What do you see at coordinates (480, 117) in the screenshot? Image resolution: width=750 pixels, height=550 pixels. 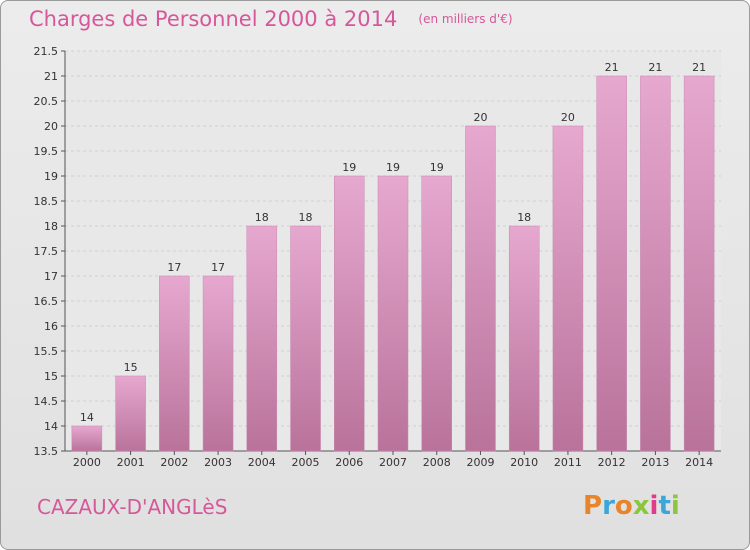 I see `data-label-2009: 20` at bounding box center [480, 117].